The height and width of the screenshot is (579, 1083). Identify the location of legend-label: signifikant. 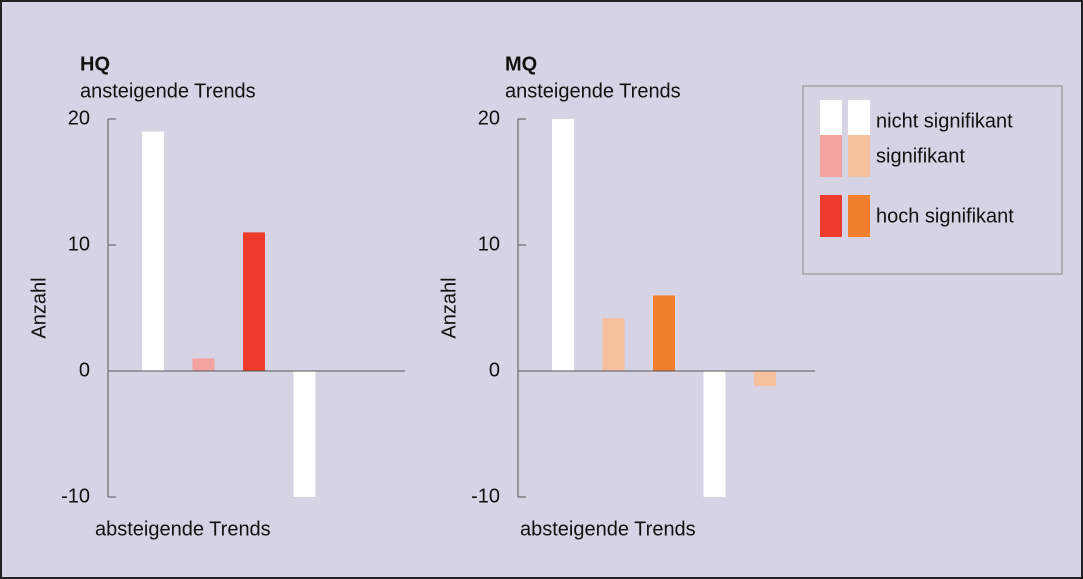
(920, 156).